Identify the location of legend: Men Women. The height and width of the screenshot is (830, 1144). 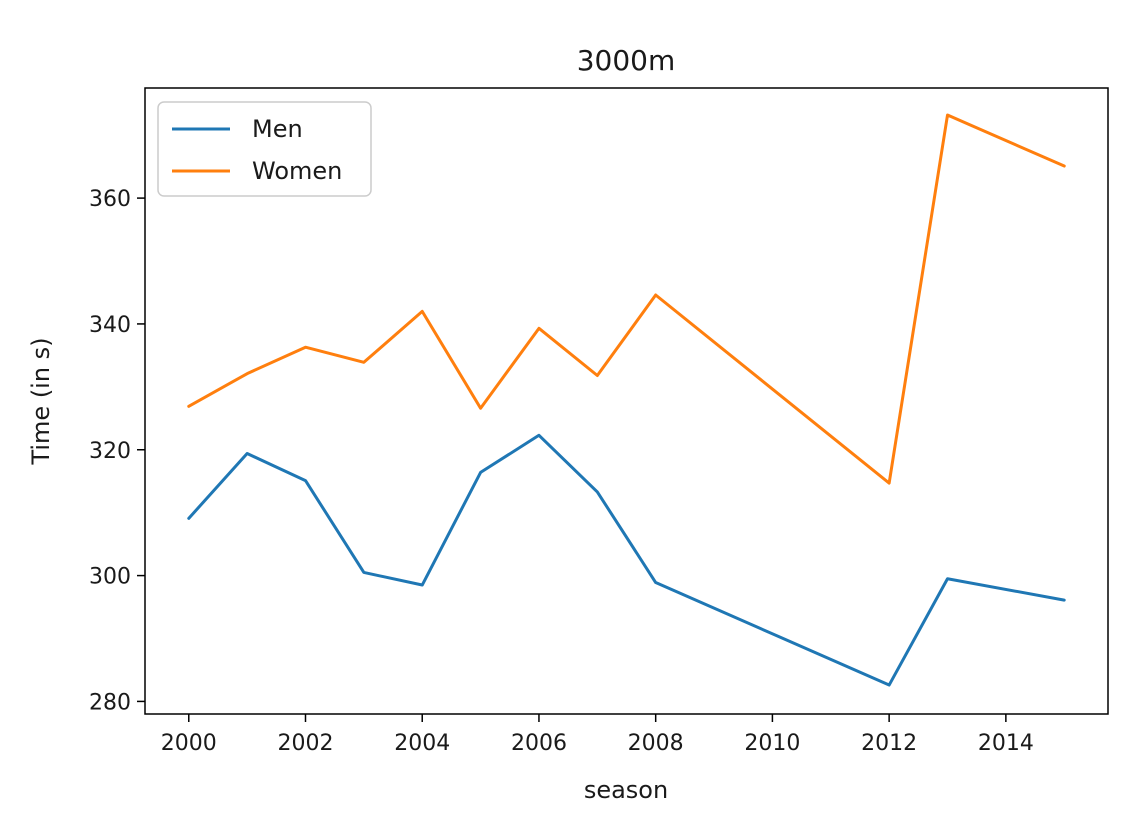
(264, 149).